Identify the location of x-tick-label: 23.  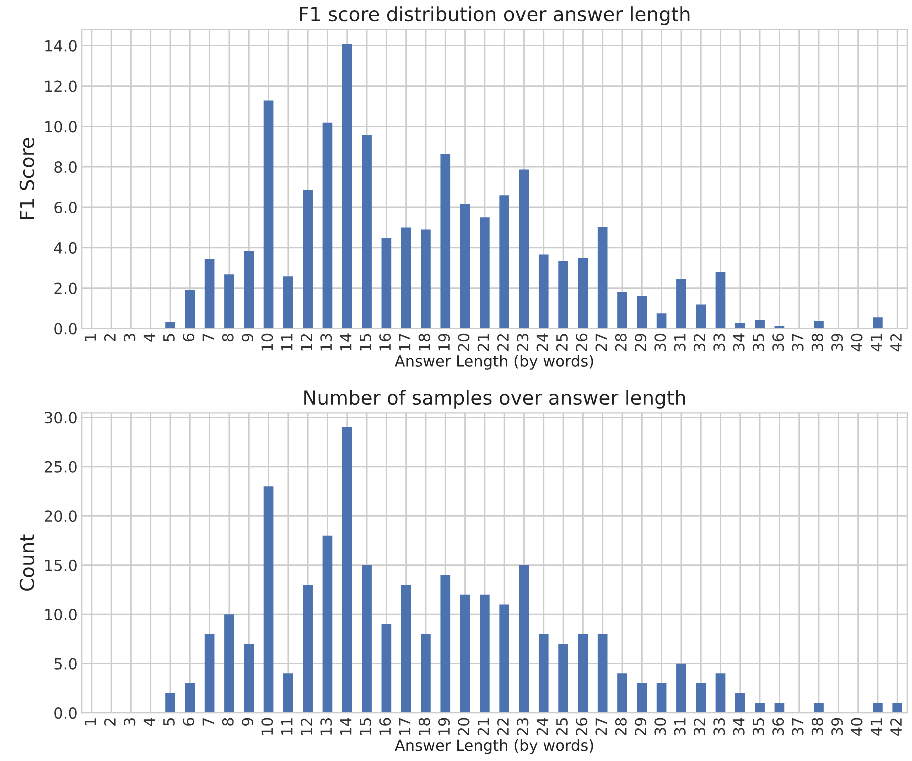
(523, 343).